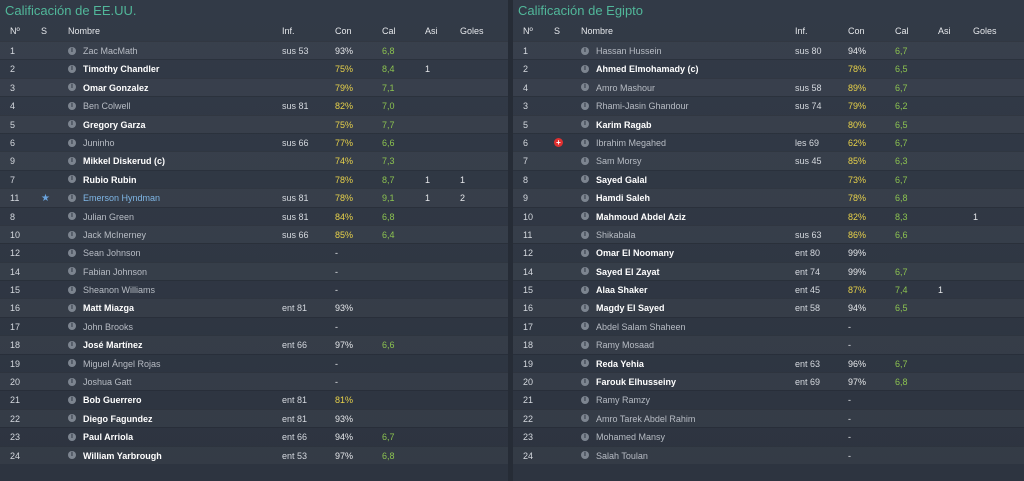  What do you see at coordinates (122, 363) in the screenshot?
I see `player-name: Miguel Ángel Rojas` at bounding box center [122, 363].